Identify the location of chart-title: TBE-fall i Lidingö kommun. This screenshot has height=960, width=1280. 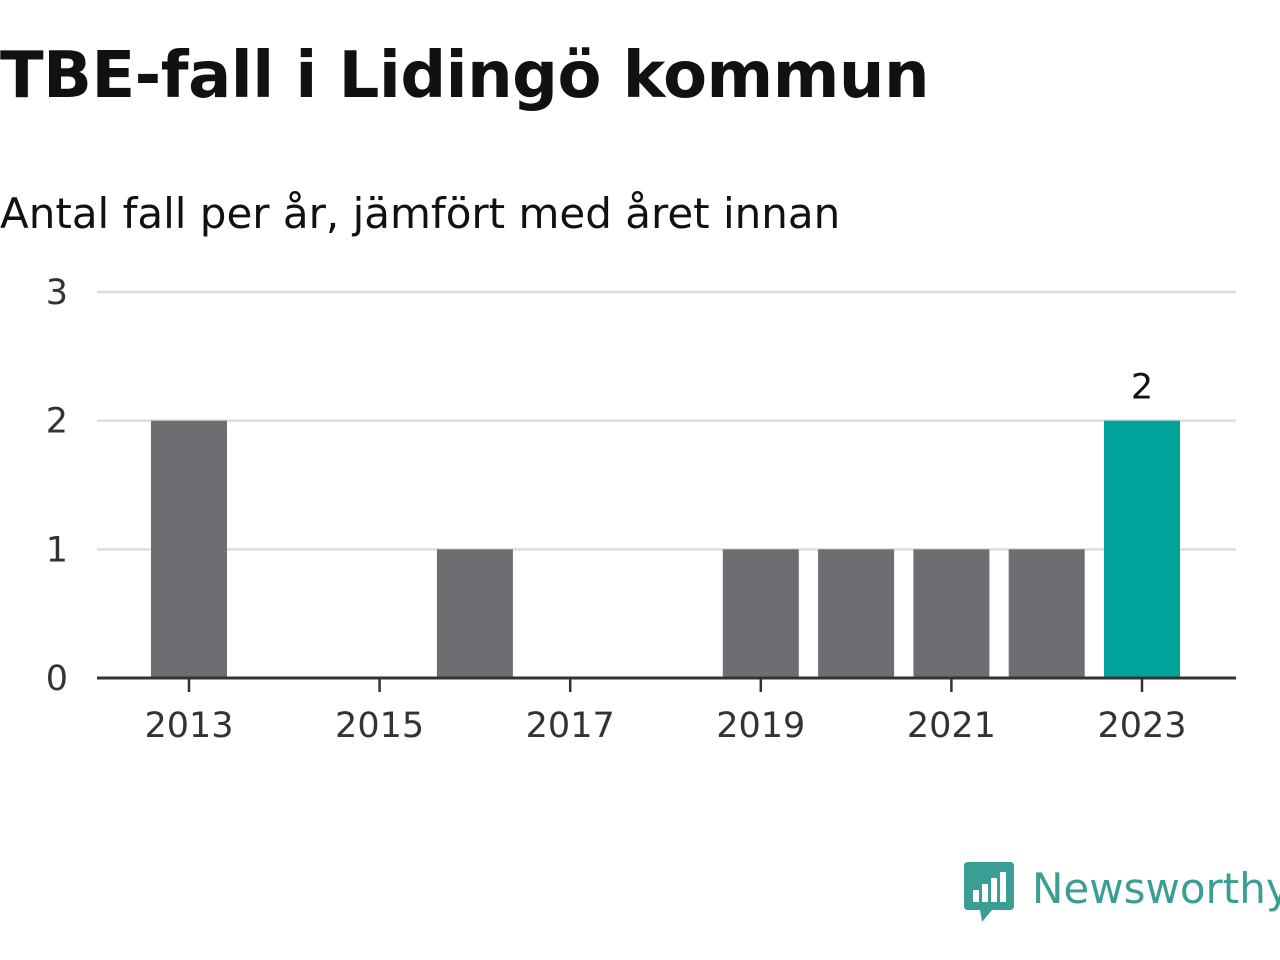
(465, 76).